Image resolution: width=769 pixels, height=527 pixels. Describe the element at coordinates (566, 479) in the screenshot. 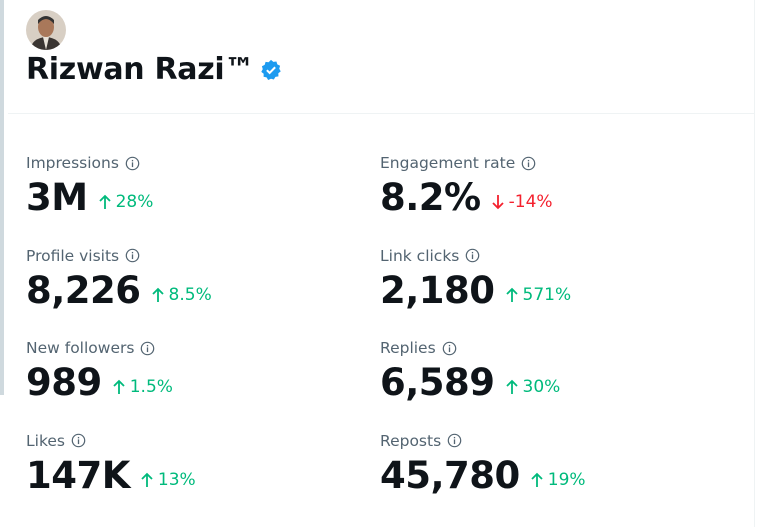

I see `metric-change-text: 19%` at that location.